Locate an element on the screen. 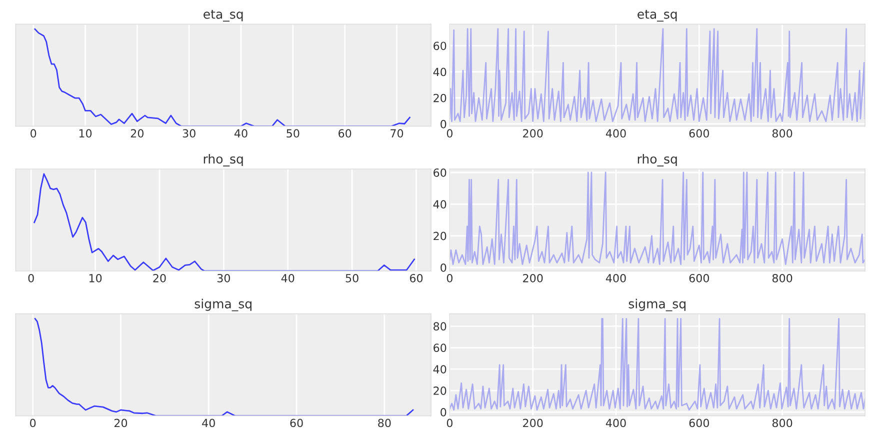 The height and width of the screenshot is (440, 872). x-tick-label: 70 is located at coordinates (397, 133).